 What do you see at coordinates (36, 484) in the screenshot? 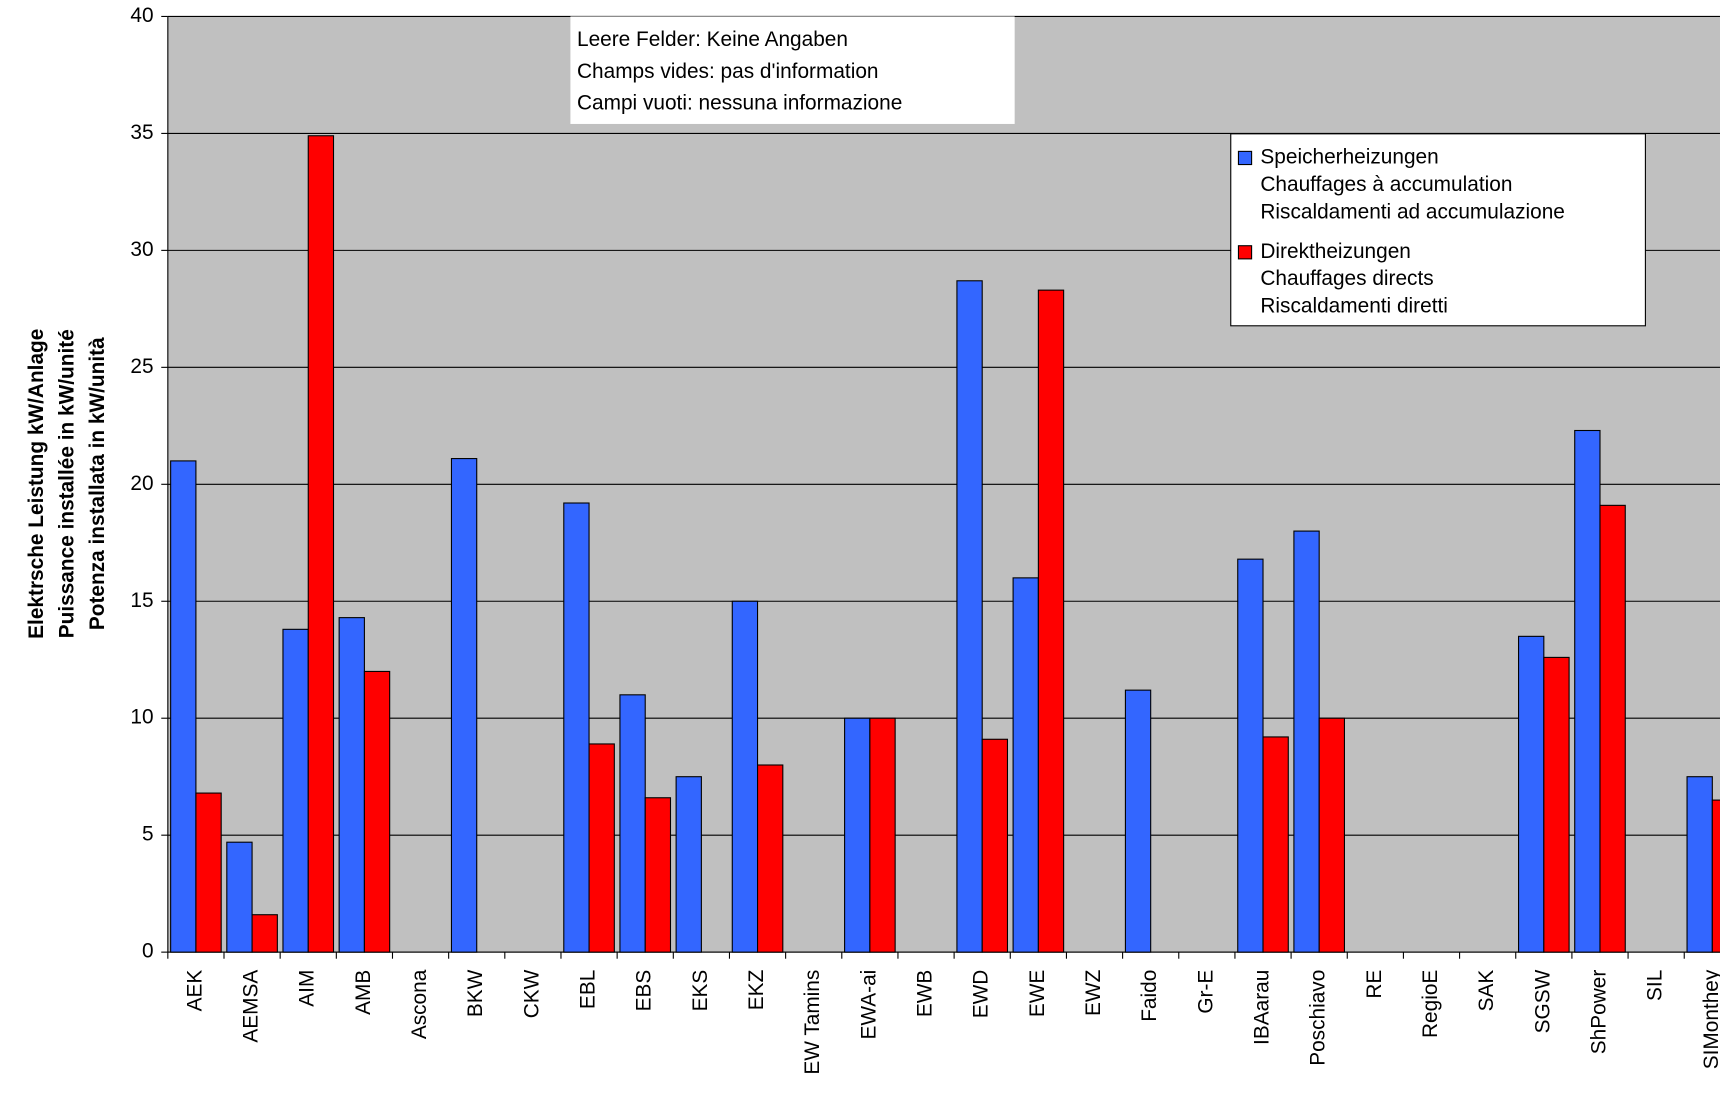
I see `y-axis-title: Elektrsche Leistung kW/Anlage` at bounding box center [36, 484].